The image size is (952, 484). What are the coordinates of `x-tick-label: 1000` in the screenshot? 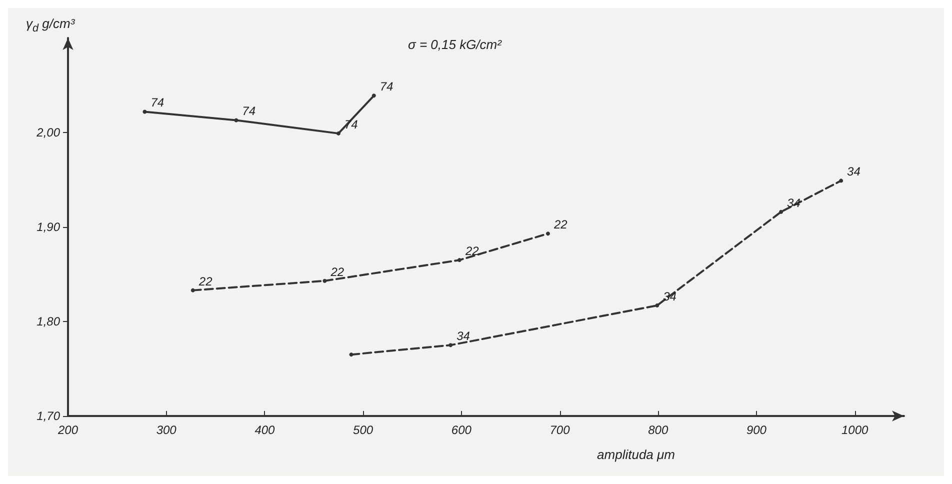 It's located at (854, 430).